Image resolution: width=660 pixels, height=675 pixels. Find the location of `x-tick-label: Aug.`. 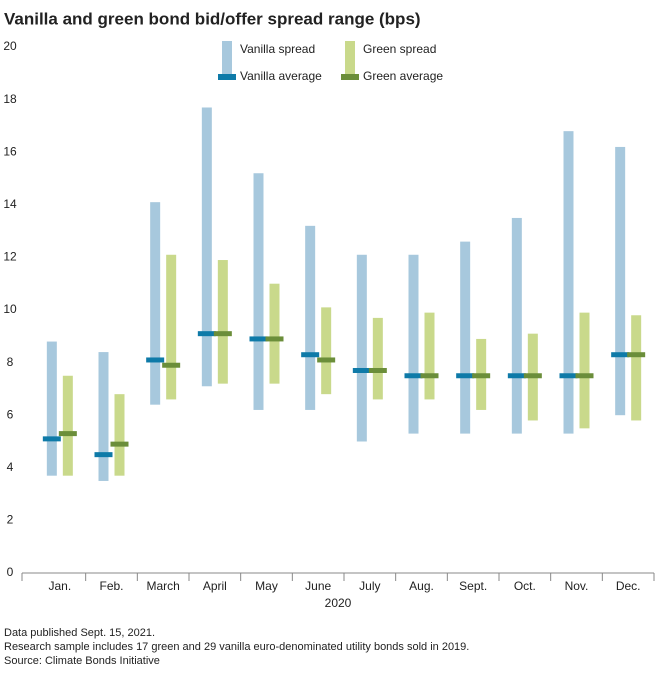

x-tick-label: Aug. is located at coordinates (421, 586).